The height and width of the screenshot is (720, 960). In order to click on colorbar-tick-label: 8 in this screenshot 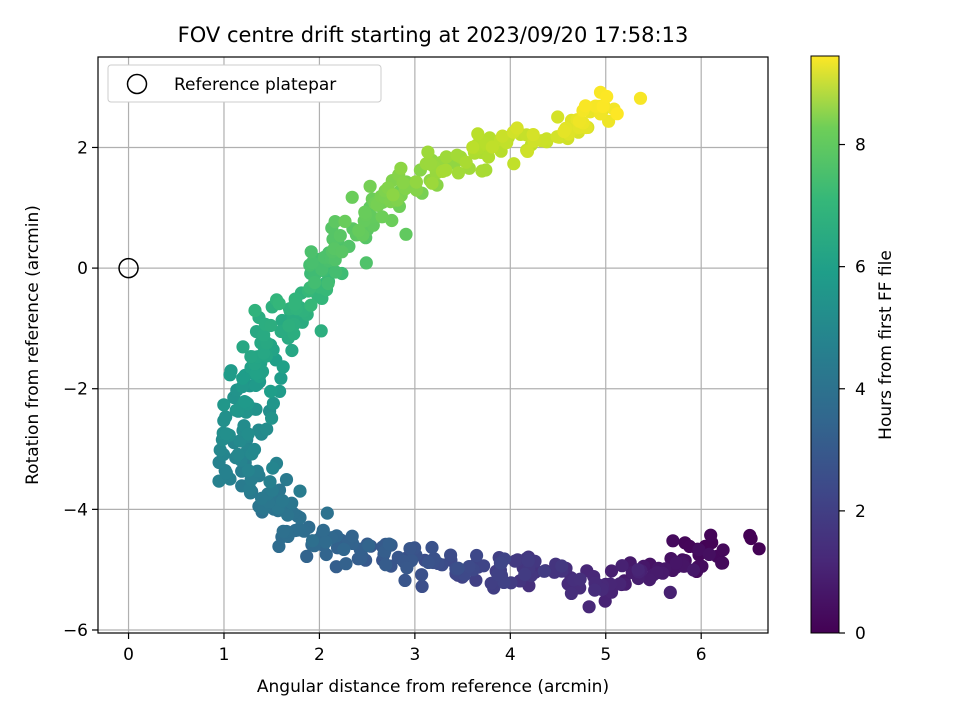, I will do `click(860, 146)`.